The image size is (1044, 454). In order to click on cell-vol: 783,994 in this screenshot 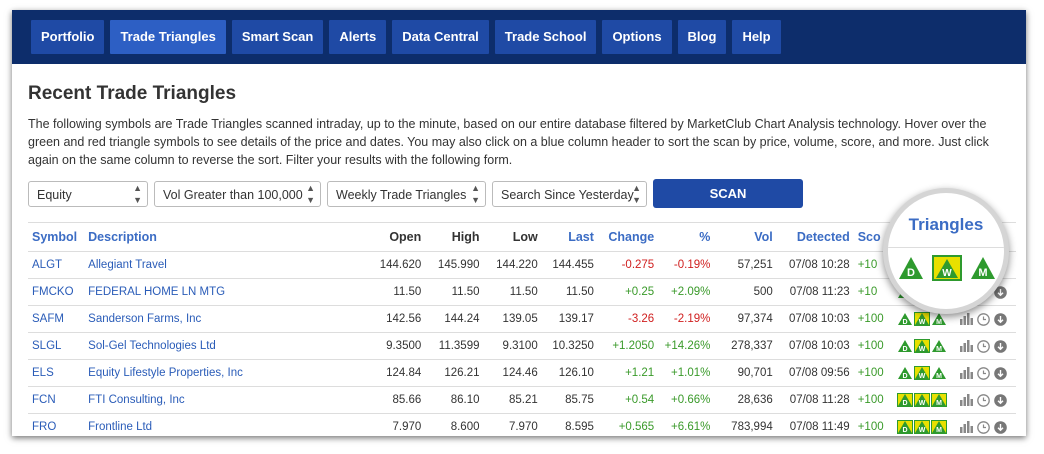, I will do `click(745, 424)`.